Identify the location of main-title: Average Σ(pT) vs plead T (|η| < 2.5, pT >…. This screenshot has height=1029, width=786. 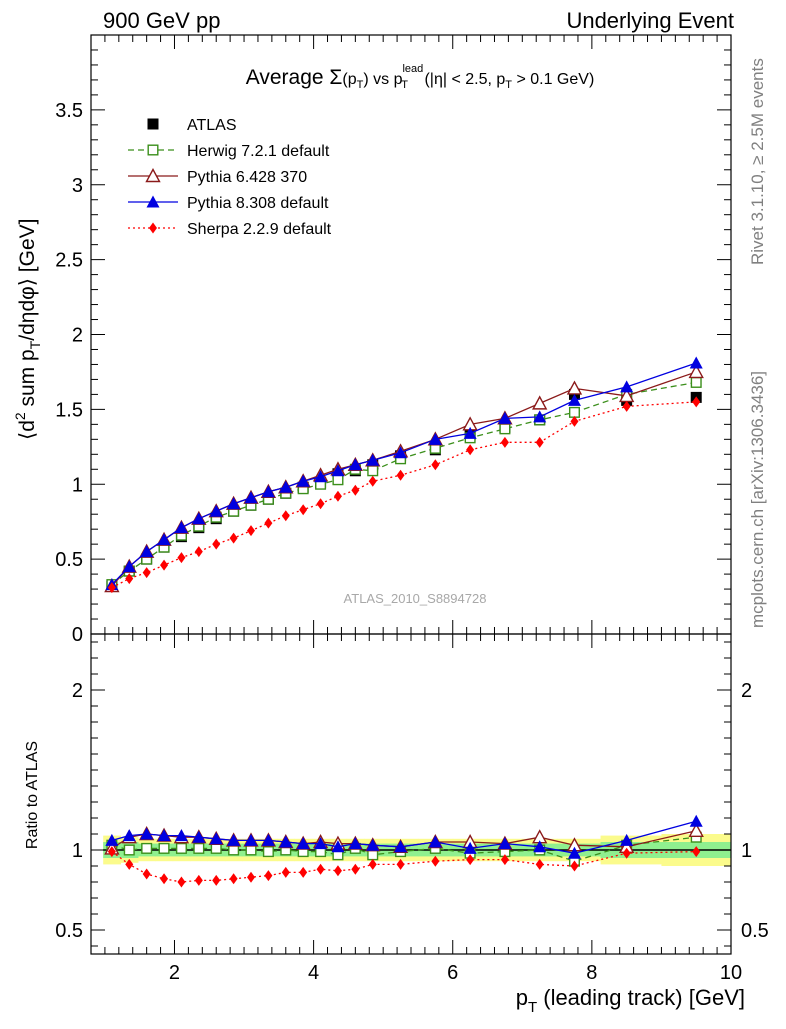
(420, 77).